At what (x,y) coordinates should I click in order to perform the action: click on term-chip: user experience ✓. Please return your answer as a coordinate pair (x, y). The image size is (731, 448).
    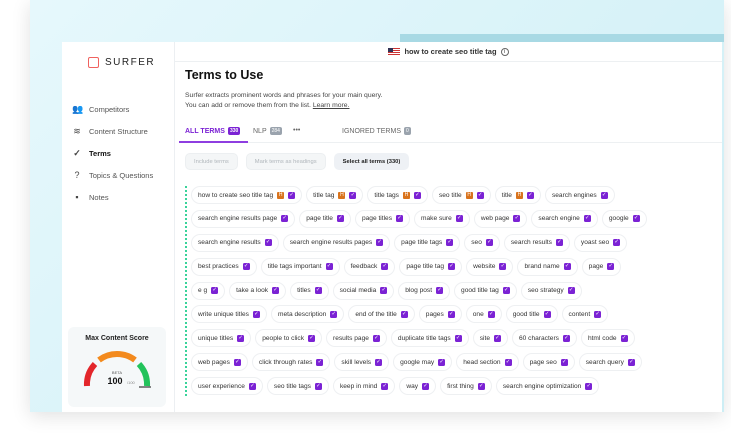
    Looking at the image, I should click on (227, 386).